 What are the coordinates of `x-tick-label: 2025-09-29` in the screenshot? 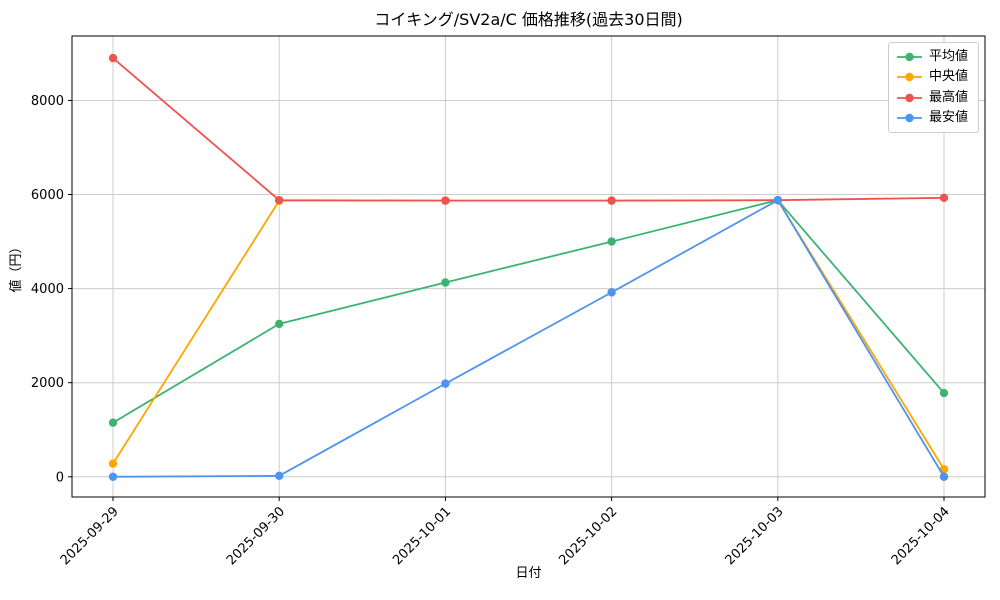 It's located at (90, 536).